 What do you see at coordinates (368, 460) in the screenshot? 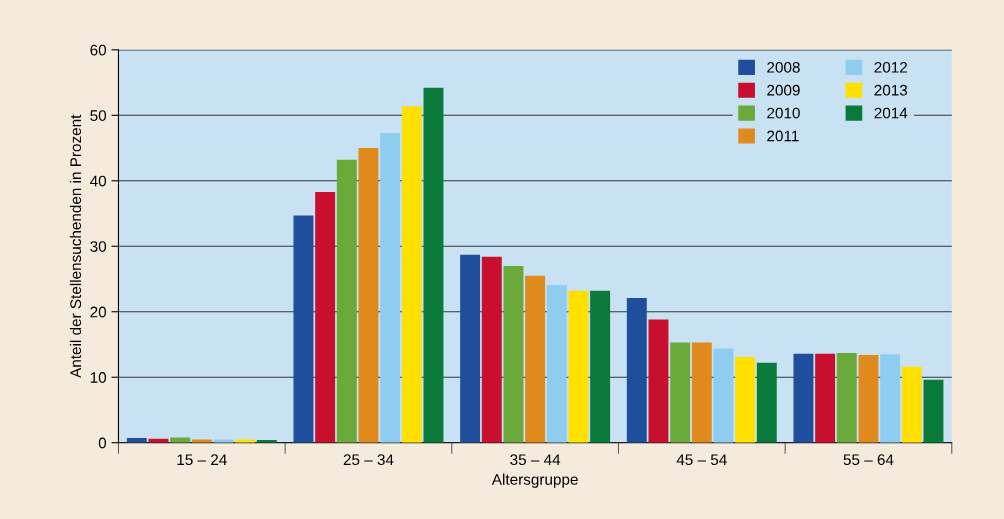
I see `x-tick-label: 25 – 34` at bounding box center [368, 460].